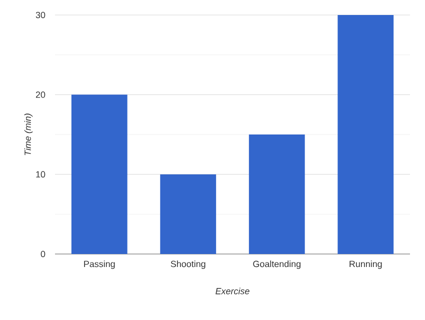  Describe the element at coordinates (366, 264) in the screenshot. I see `x-tick-label: Running` at that location.